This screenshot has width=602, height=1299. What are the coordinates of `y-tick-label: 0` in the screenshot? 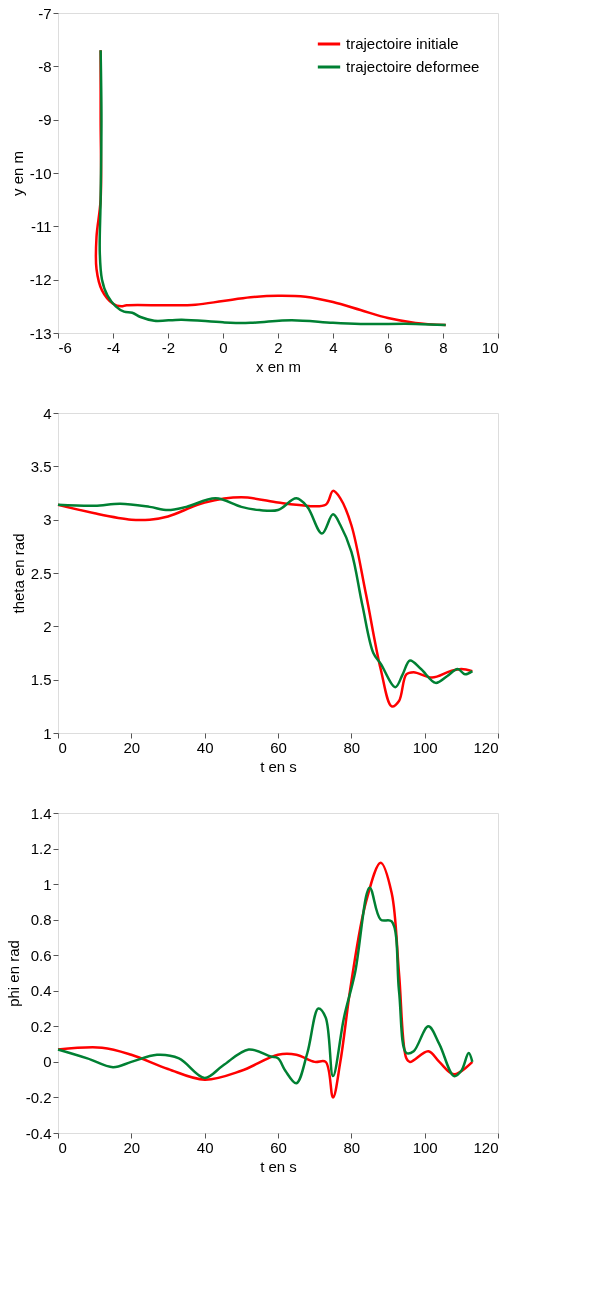 It's located at (47, 1062).